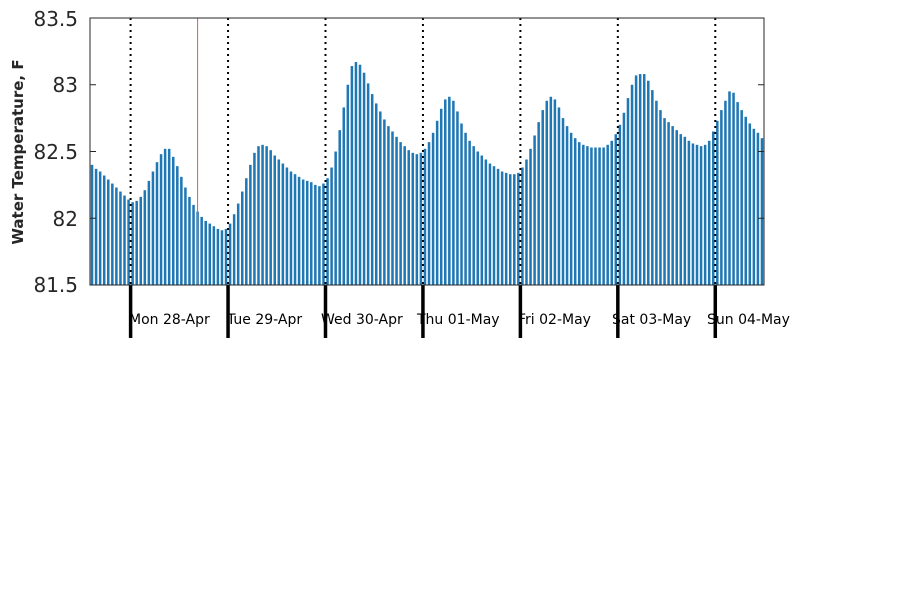 The height and width of the screenshot is (600, 900). What do you see at coordinates (748, 320) in the screenshot?
I see `day-label: Sun 04-May` at bounding box center [748, 320].